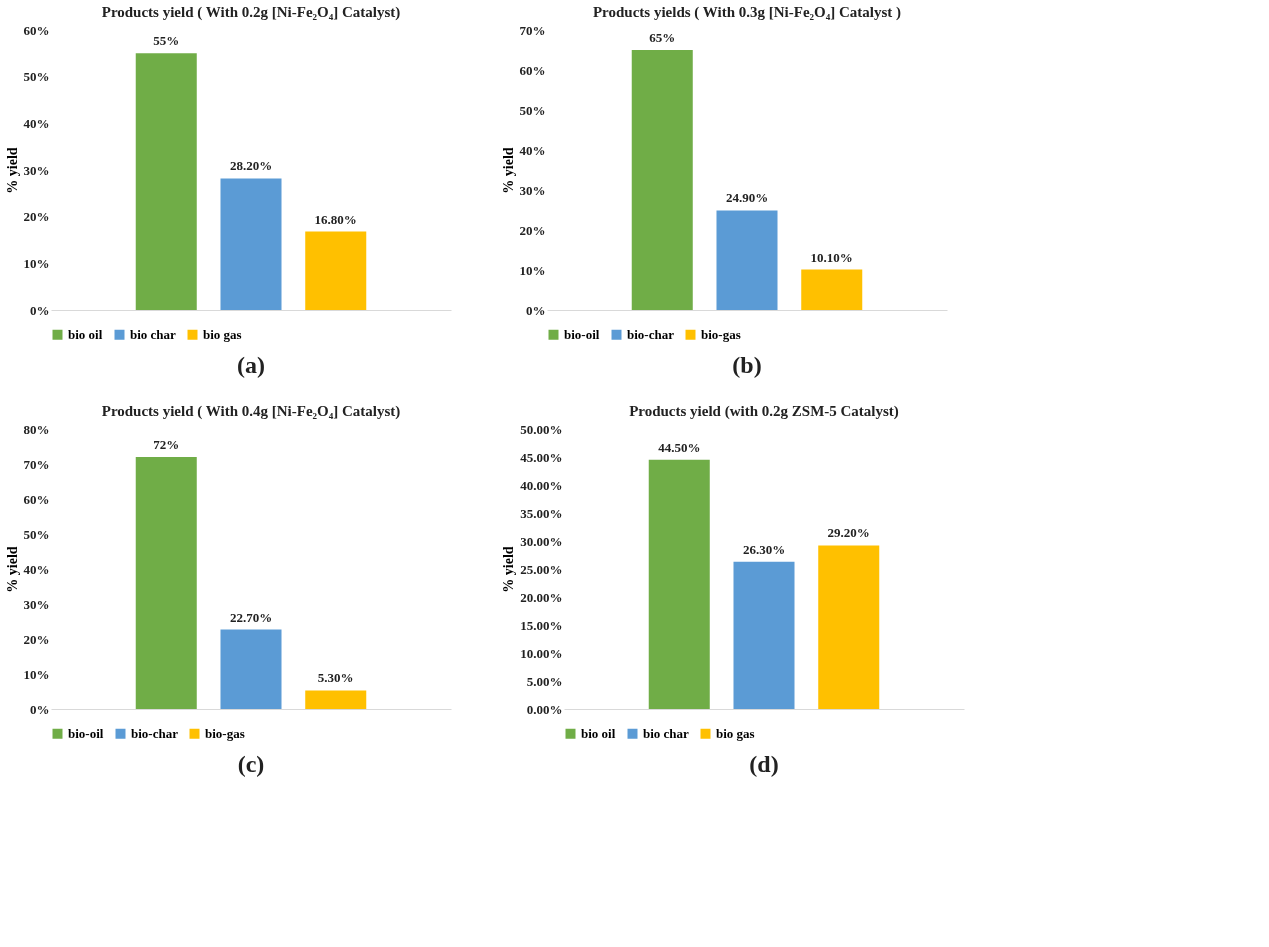 Image resolution: width=1269 pixels, height=947 pixels. I want to click on data-label: 5.30%, so click(335, 678).